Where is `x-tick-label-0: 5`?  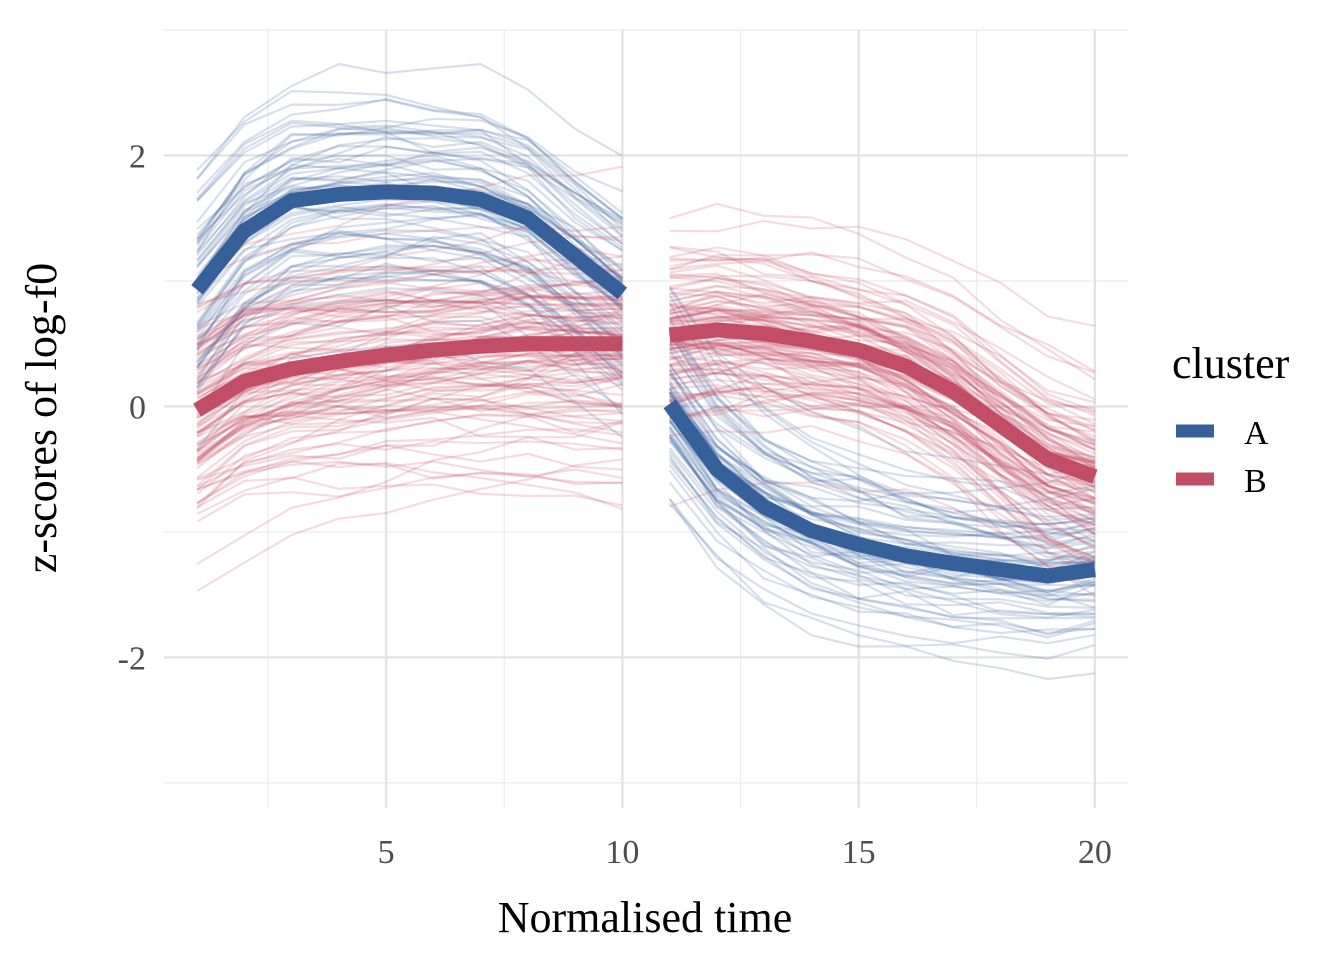 x-tick-label-0: 5 is located at coordinates (386, 852).